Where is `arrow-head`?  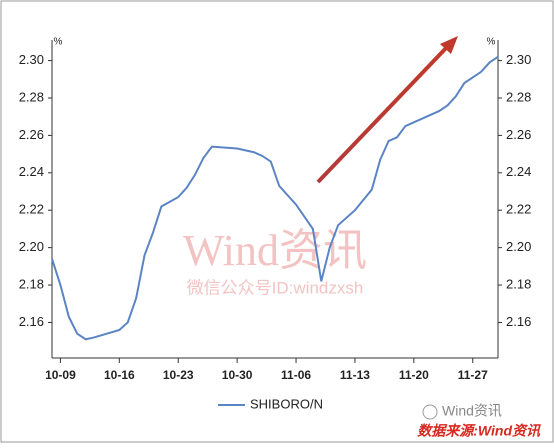
arrow-head is located at coordinates (449, 45).